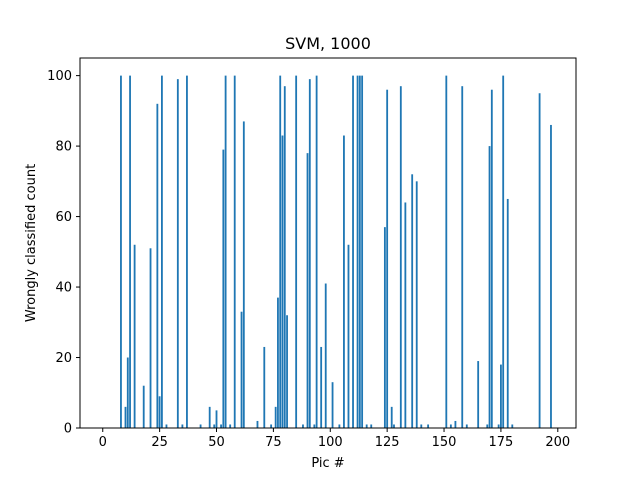  Describe the element at coordinates (328, 43) in the screenshot. I see `chart-title: SVM, 1000` at that location.